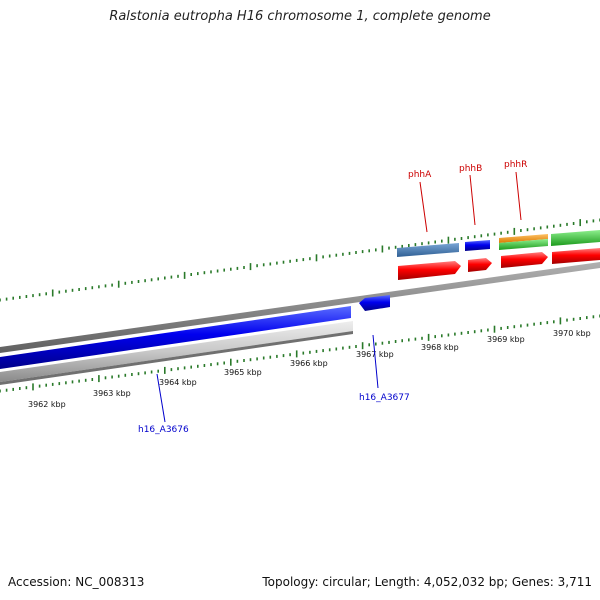 This screenshot has width=600, height=600. Describe the element at coordinates (470, 169) in the screenshot. I see `svg-text: phhB` at that location.